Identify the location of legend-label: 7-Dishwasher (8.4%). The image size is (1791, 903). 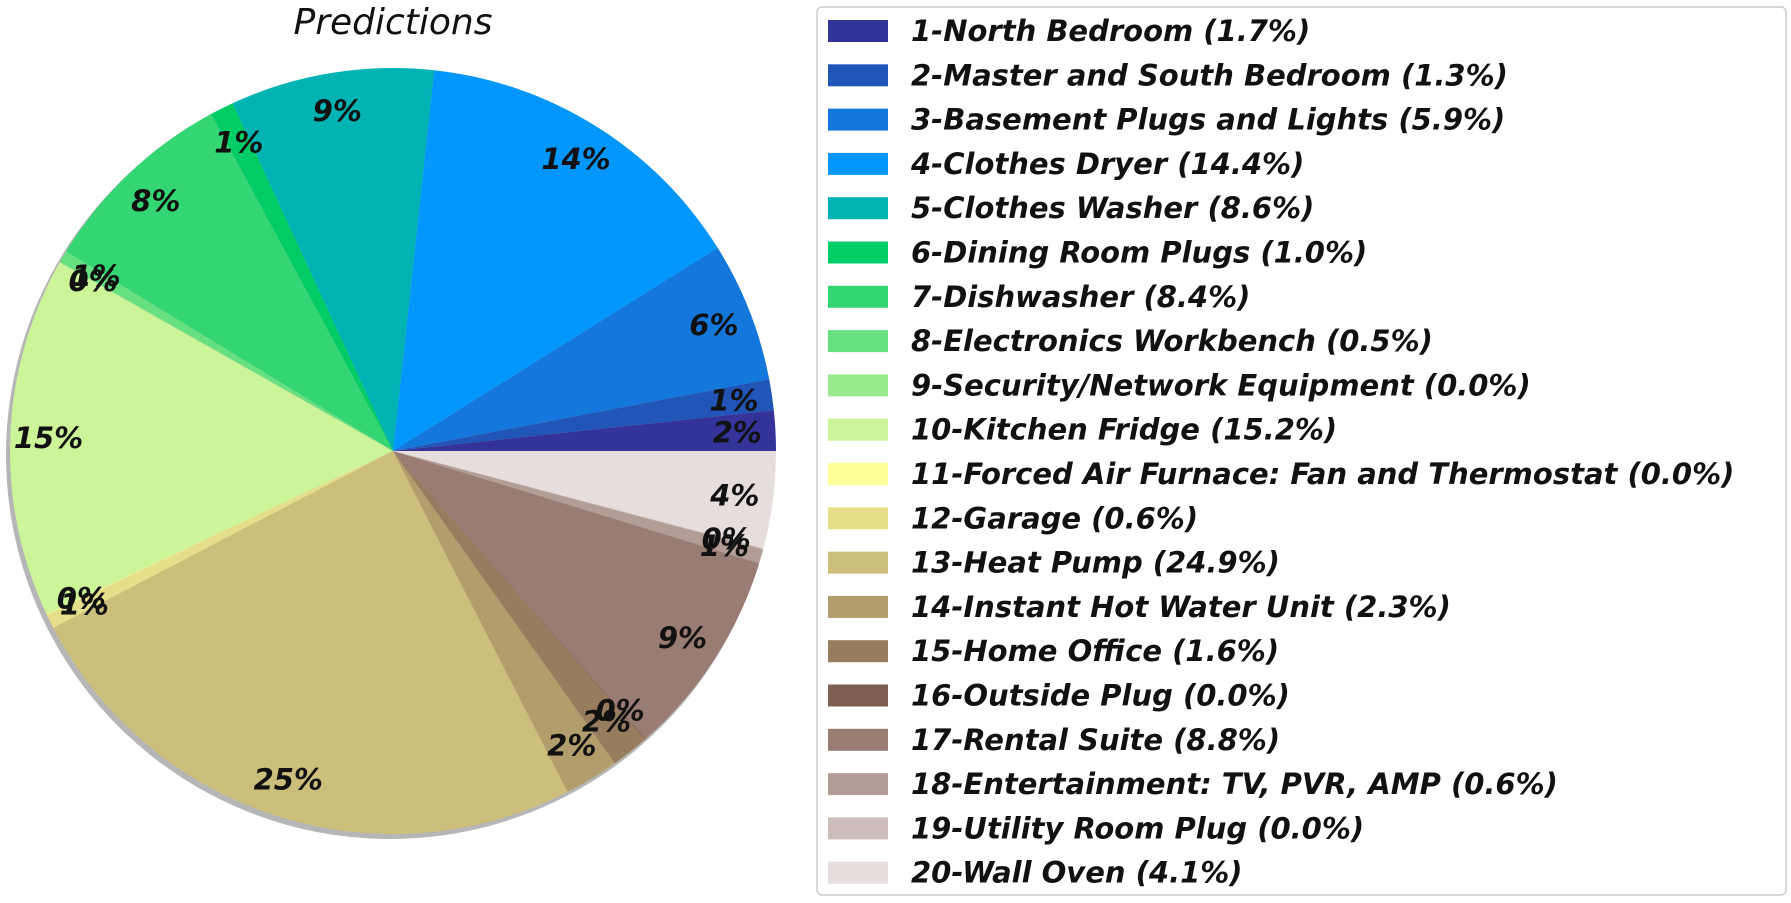
(1080, 297).